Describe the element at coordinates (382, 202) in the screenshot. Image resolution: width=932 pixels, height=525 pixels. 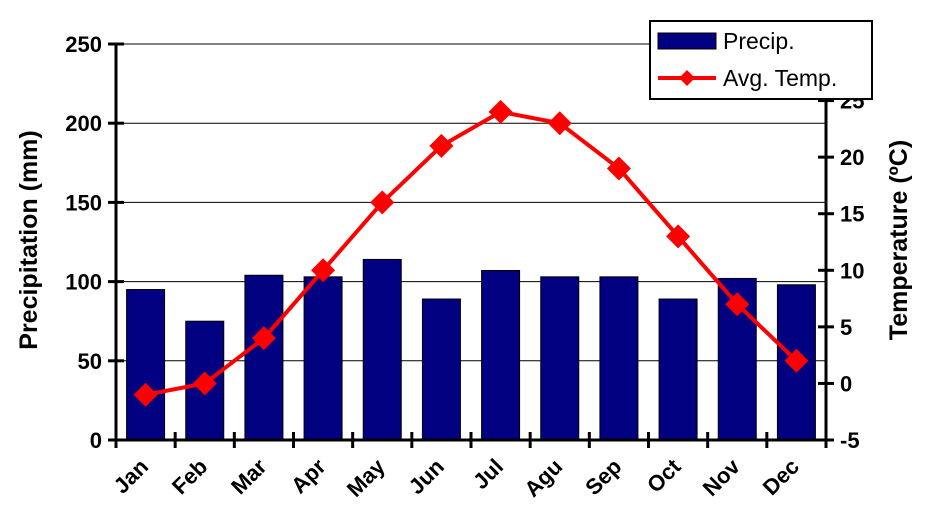
I see `temp-point-may` at that location.